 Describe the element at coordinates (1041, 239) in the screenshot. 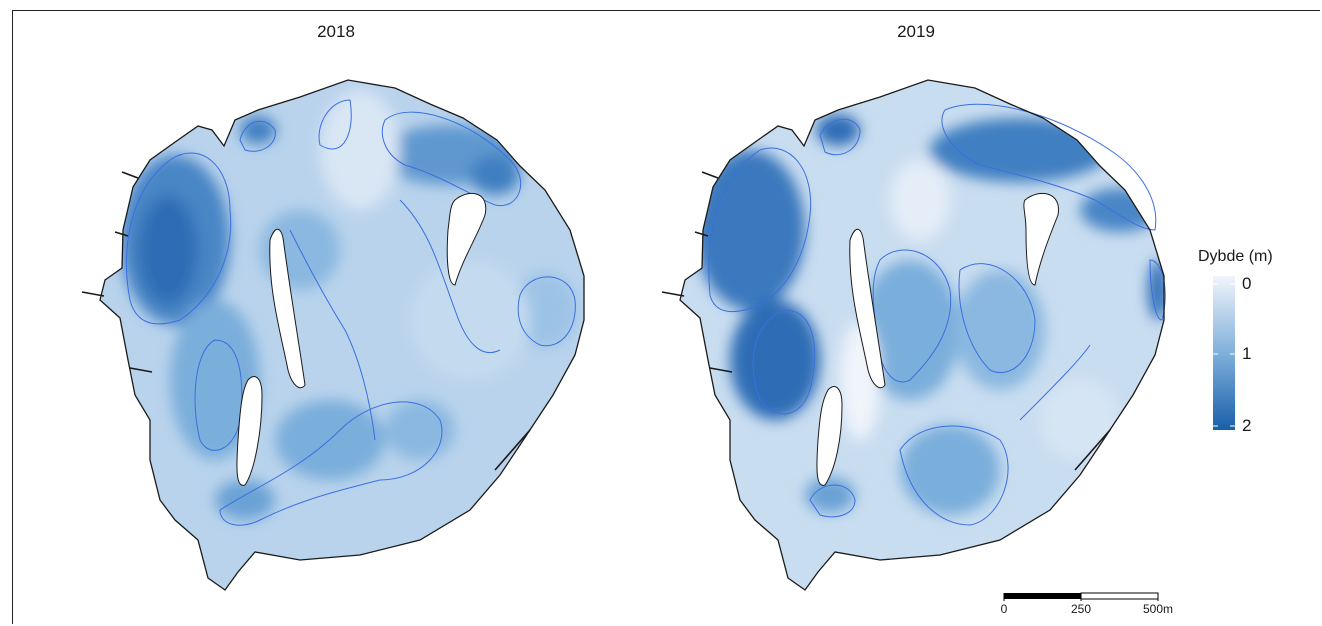

I see `island-2019-east` at that location.